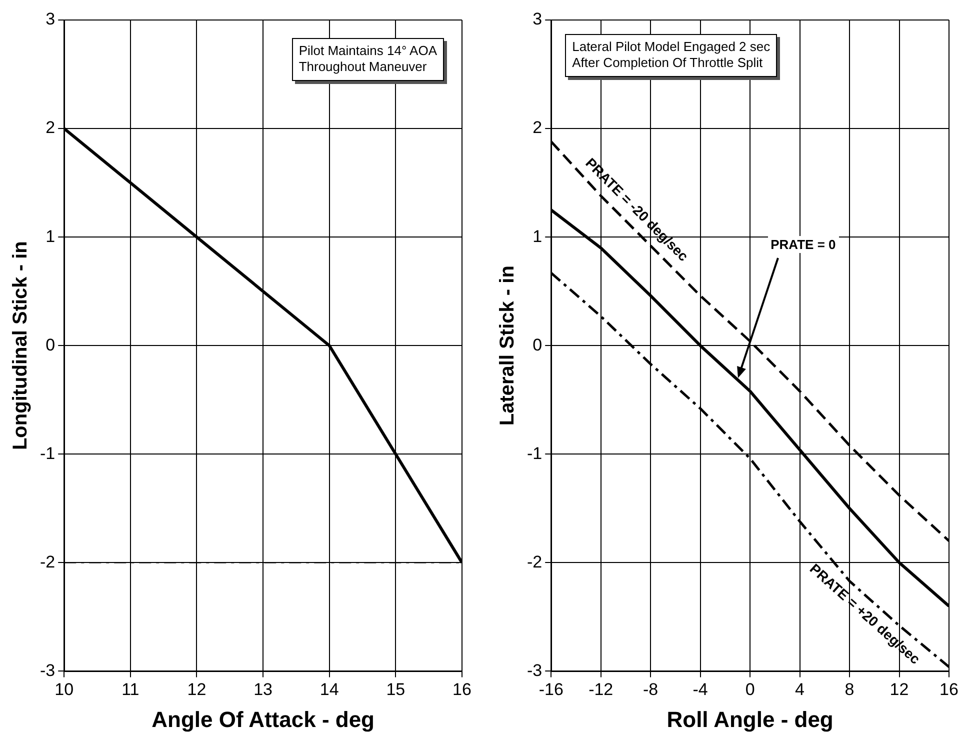  What do you see at coordinates (21, 345) in the screenshot?
I see `y-axis-title: Longitudinal Stick - in` at bounding box center [21, 345].